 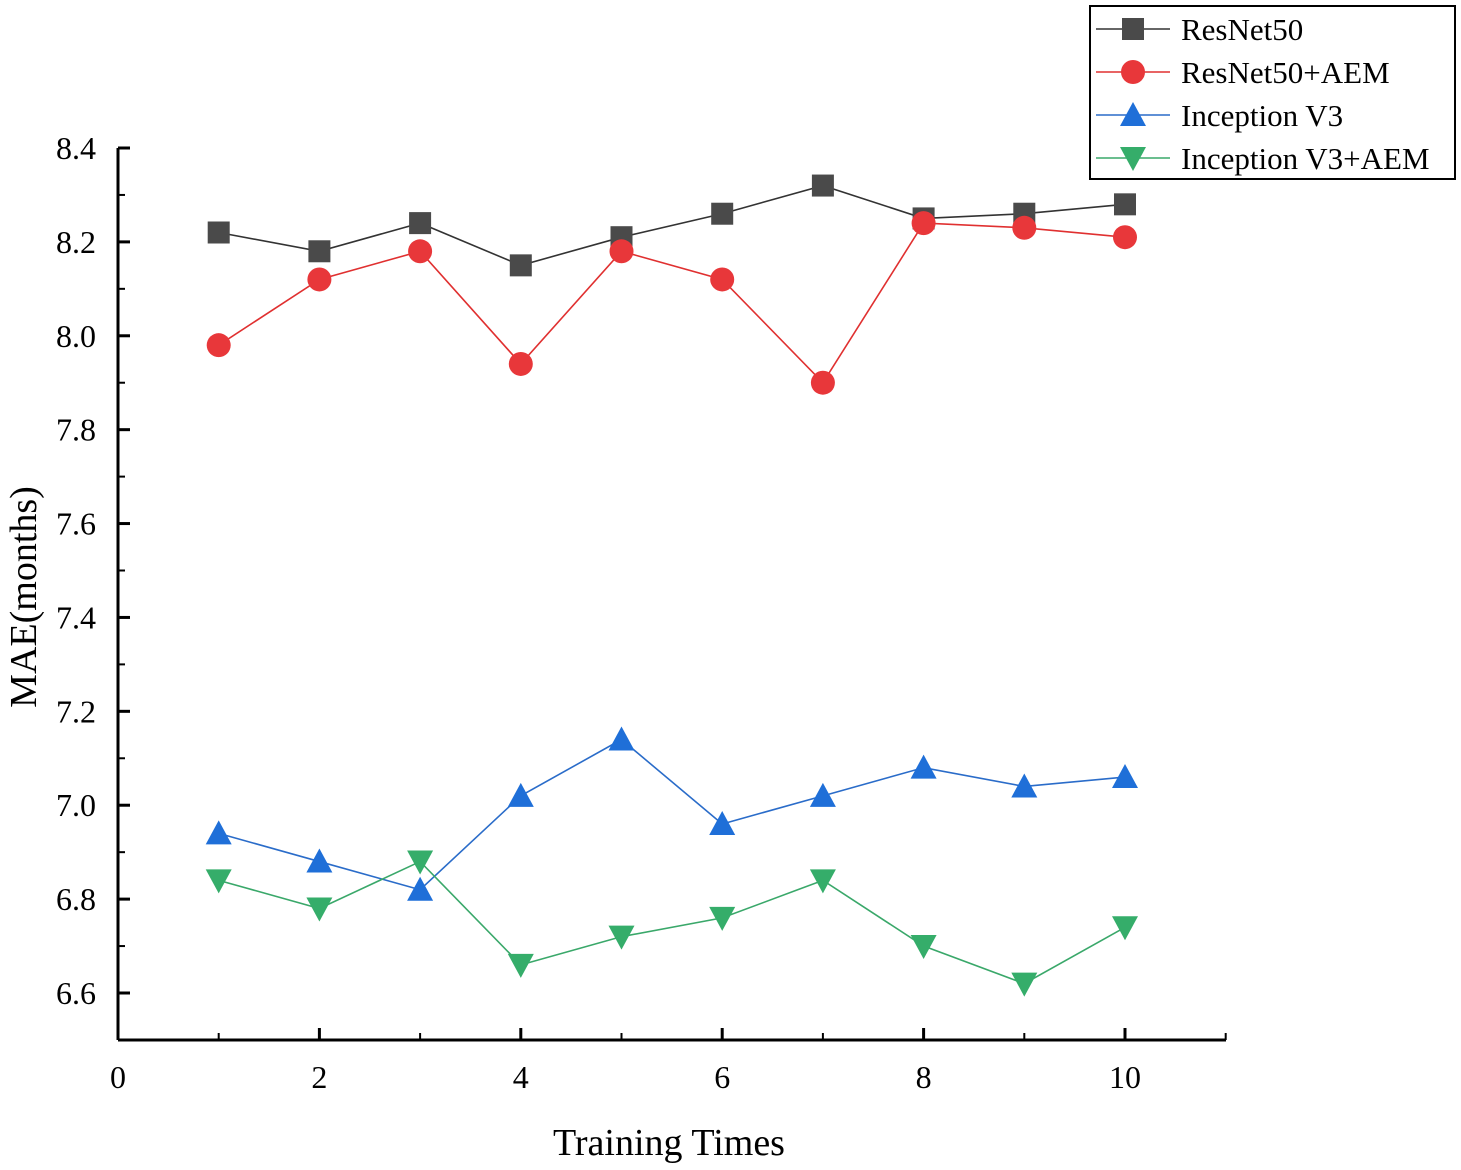 I want to click on y-tick-label: 7.2, so click(x=76, y=711).